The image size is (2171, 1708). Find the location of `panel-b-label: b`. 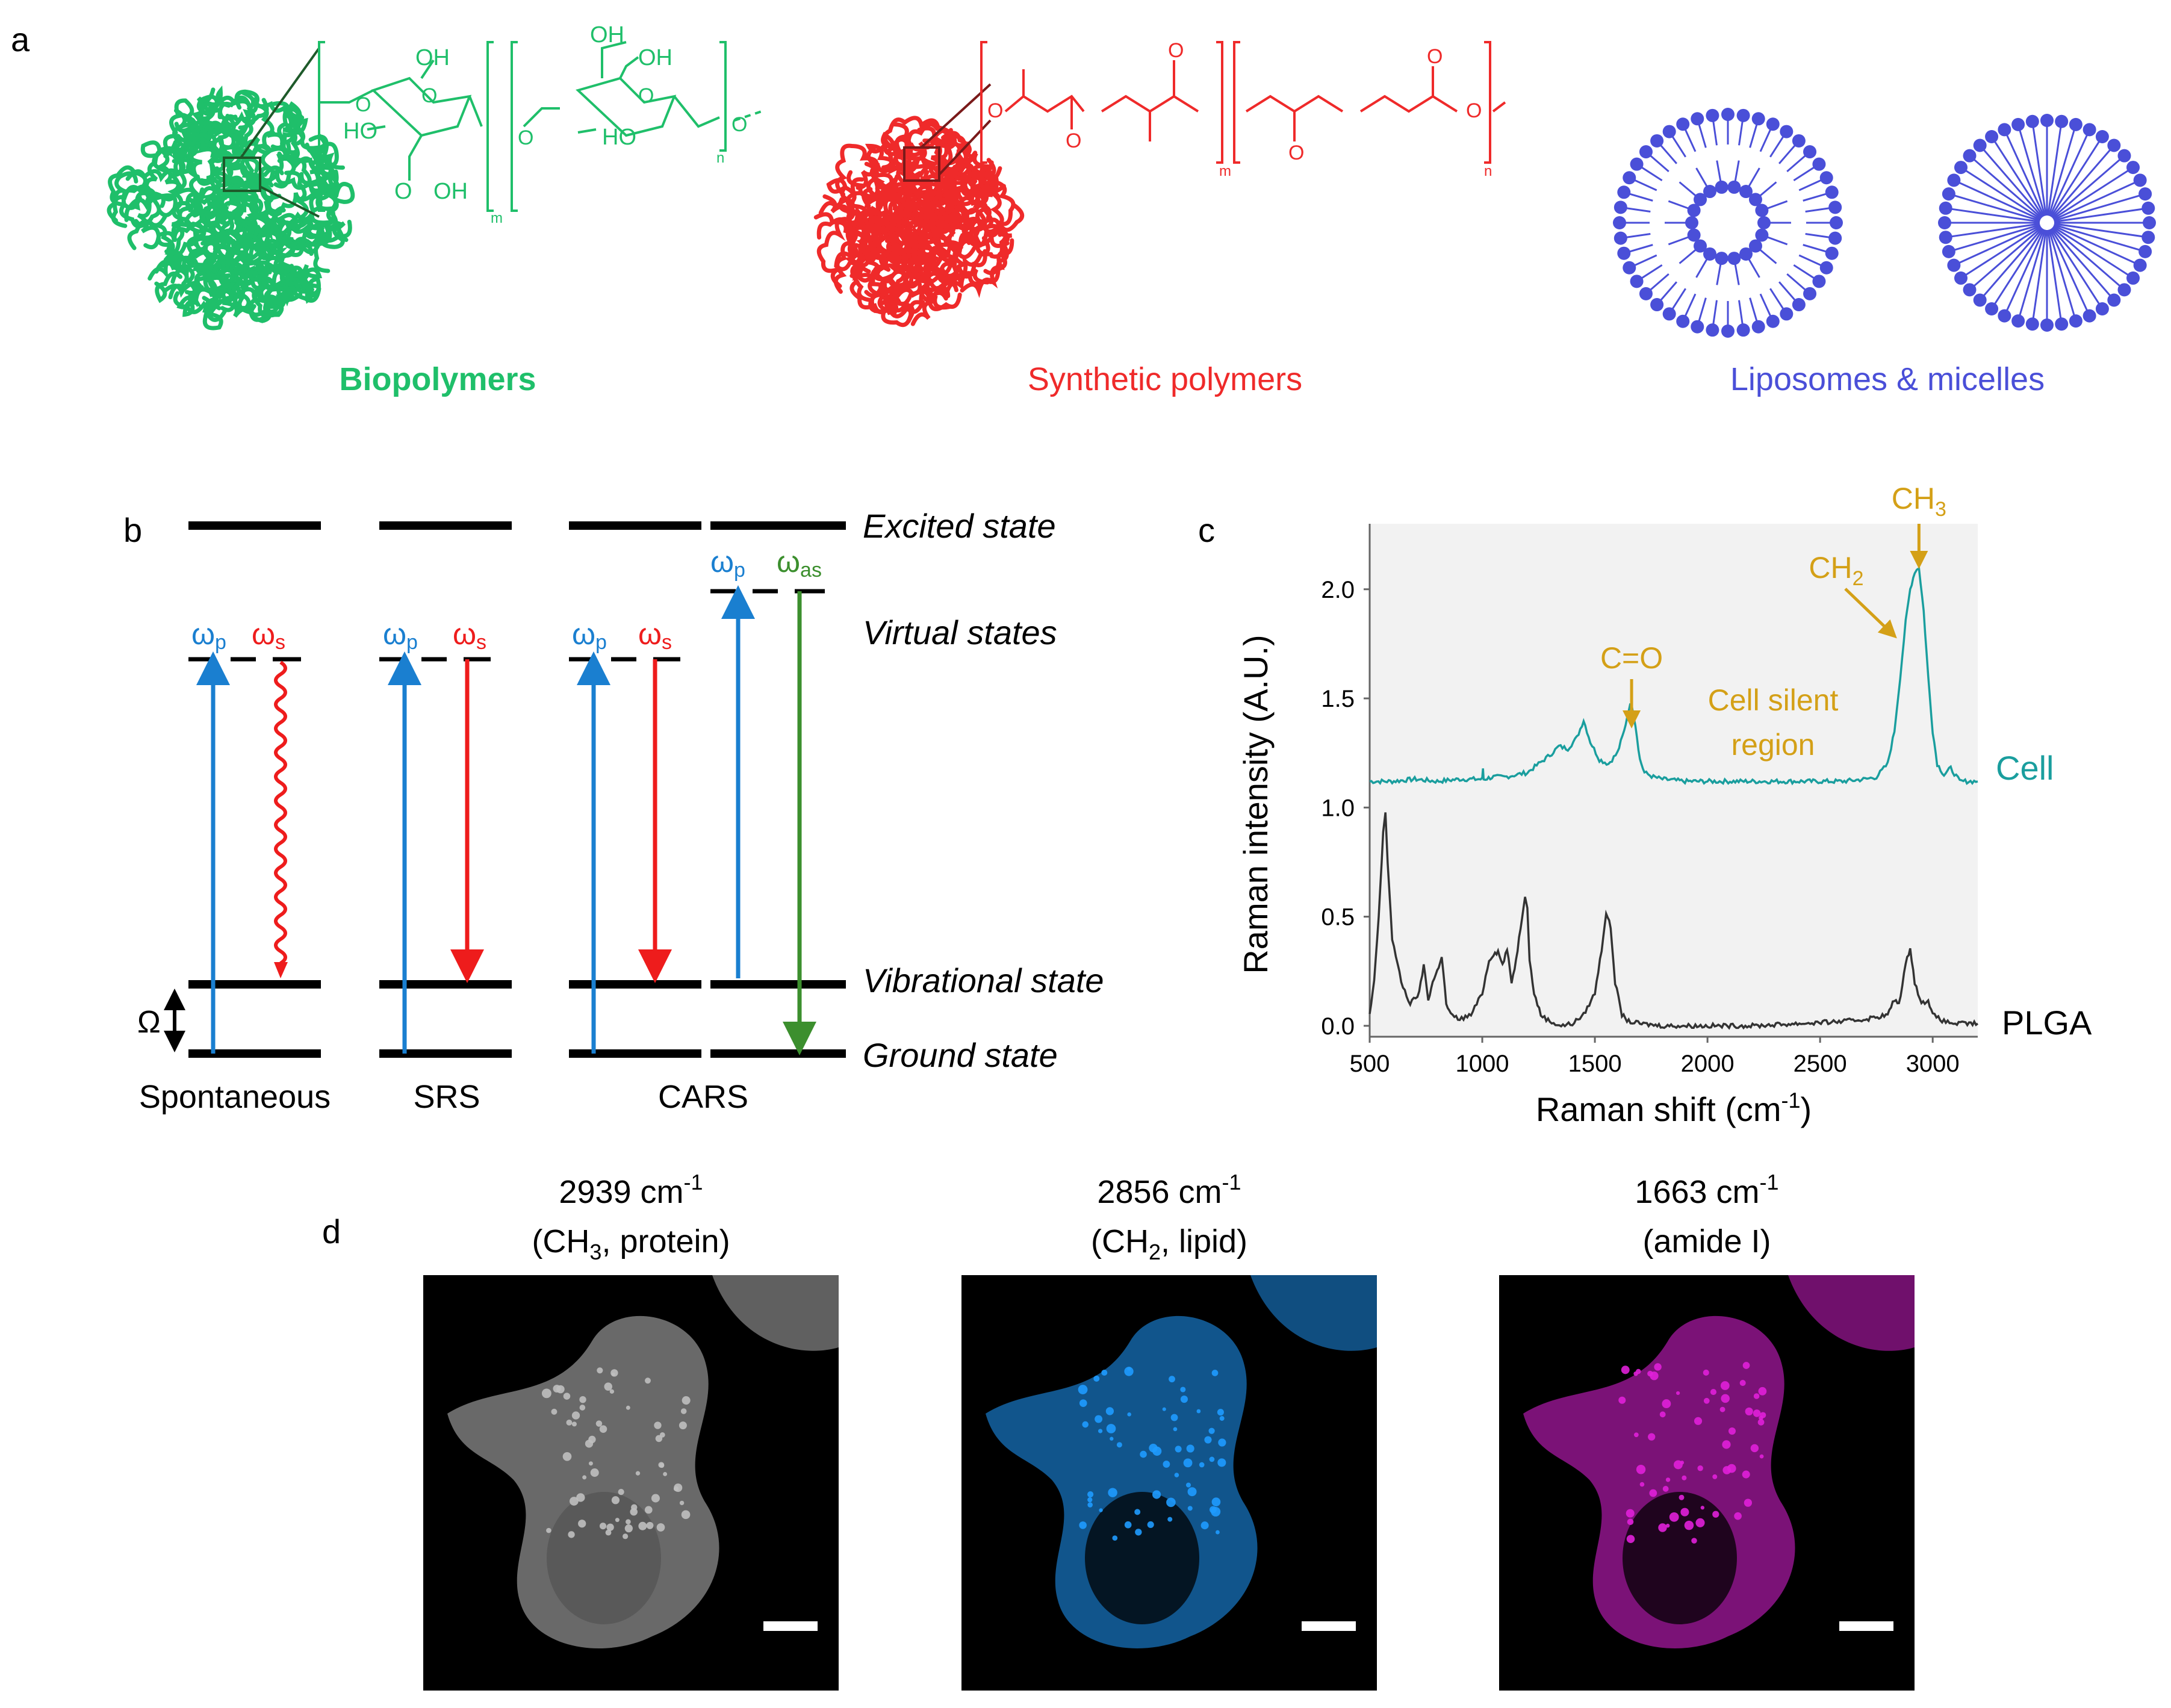

panel-b-label: b is located at coordinates (132, 530).